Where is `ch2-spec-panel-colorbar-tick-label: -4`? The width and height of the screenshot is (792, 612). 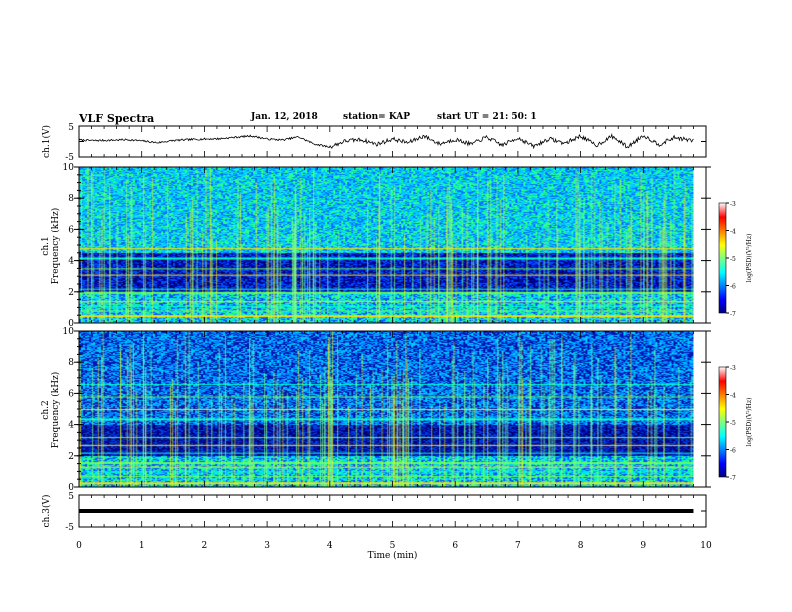
ch2-spec-panel-colorbar-tick-label: -4 is located at coordinates (733, 396).